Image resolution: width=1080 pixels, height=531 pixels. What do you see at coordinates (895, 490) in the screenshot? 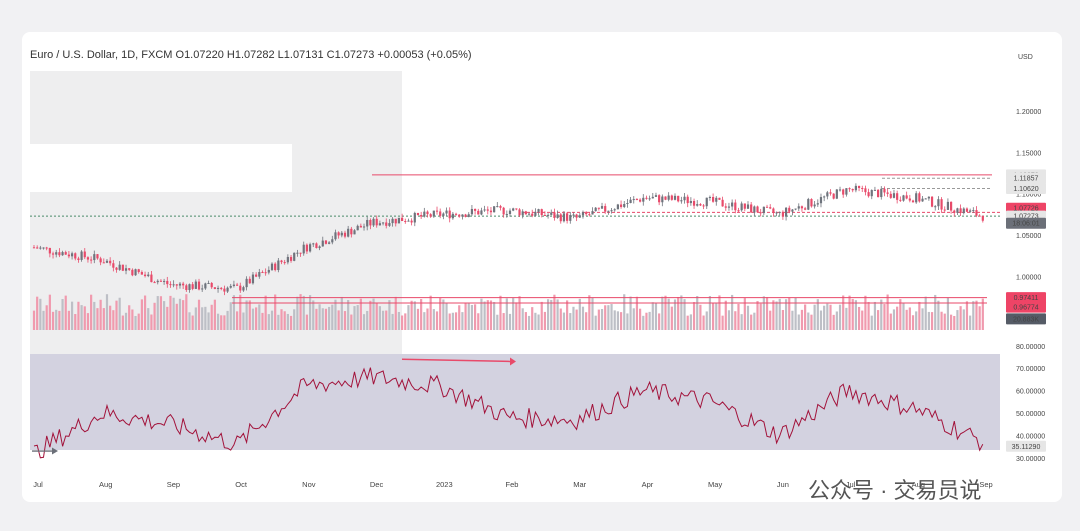
I see `watermark: 公众号 · 交易员说` at bounding box center [895, 490].